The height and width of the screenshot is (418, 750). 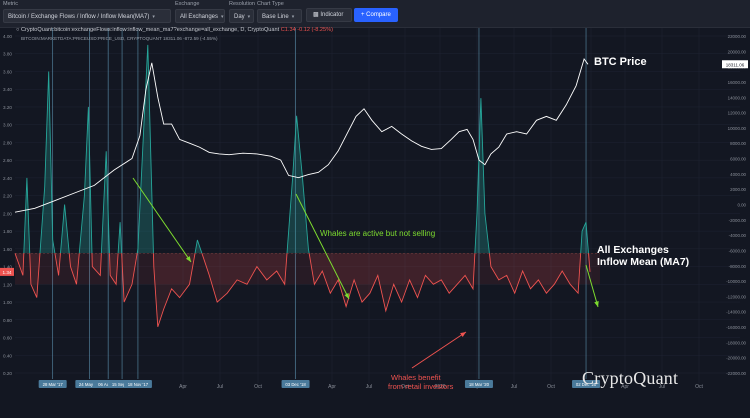 I want to click on right-axis-tick: 12000.00, so click(x=737, y=113).